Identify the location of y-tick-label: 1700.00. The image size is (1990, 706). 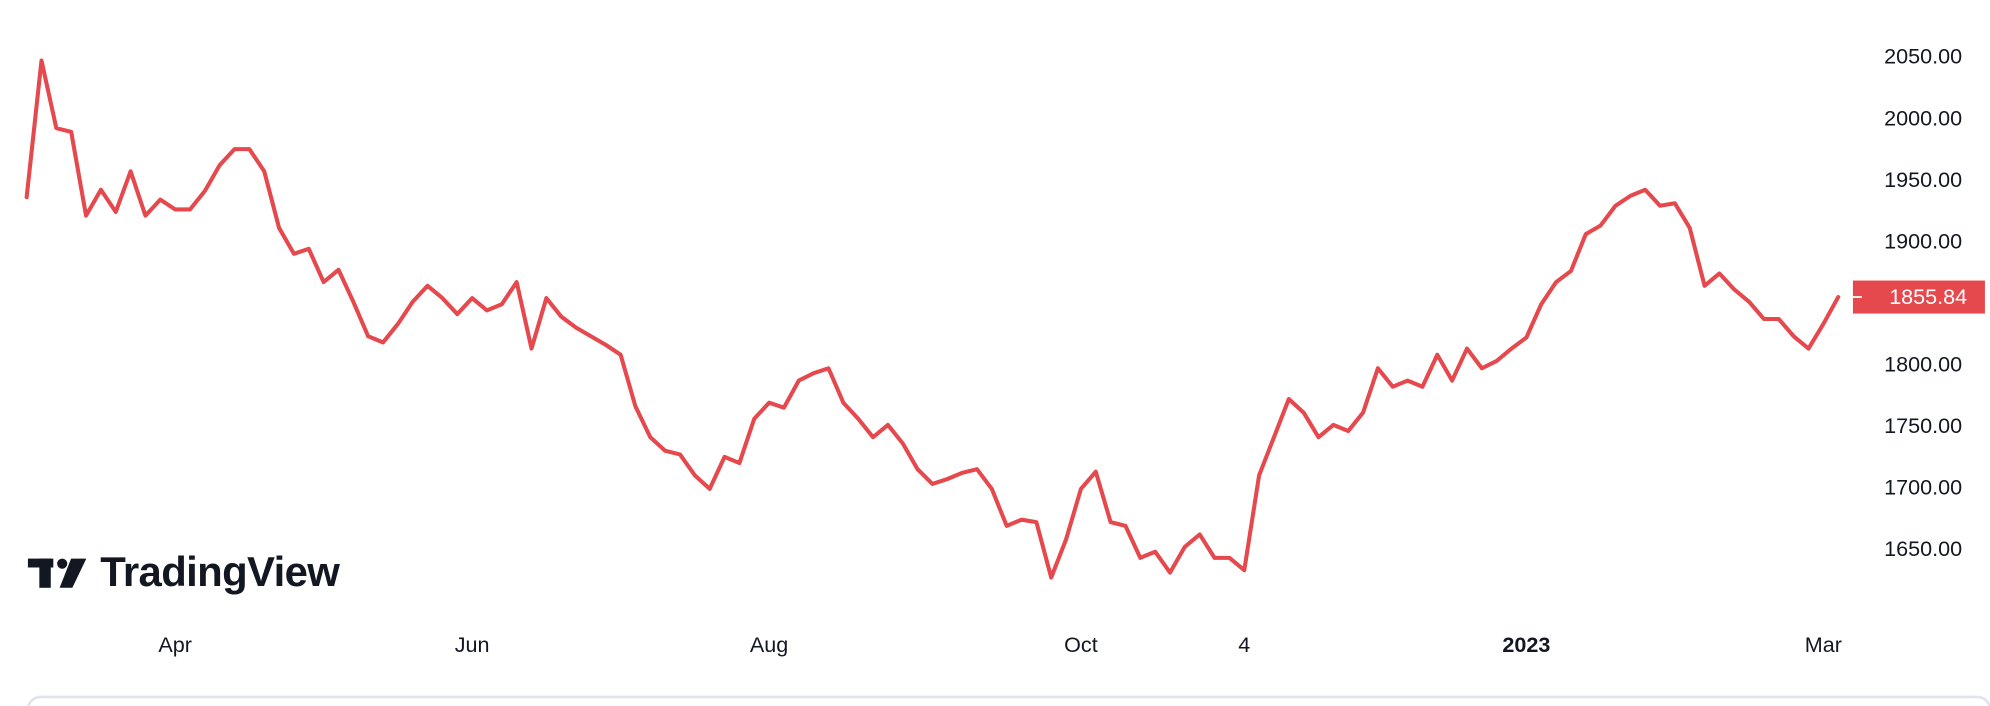
(1923, 487).